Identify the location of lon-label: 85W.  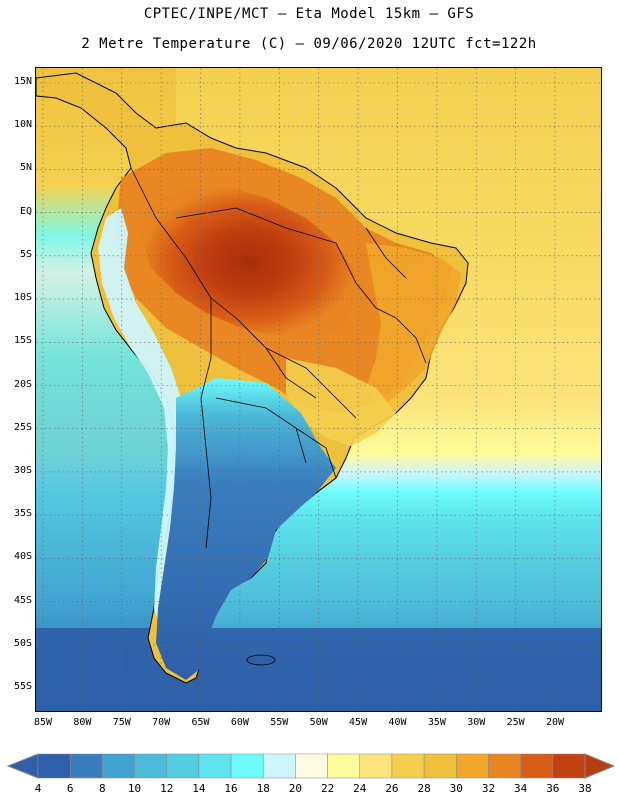
(43, 722).